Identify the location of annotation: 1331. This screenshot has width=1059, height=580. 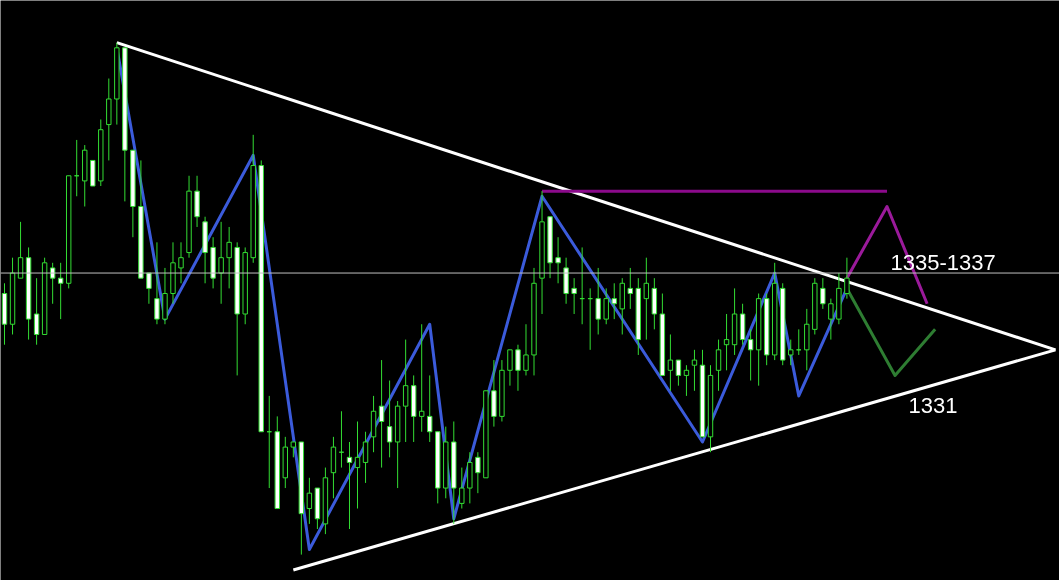
(933, 405).